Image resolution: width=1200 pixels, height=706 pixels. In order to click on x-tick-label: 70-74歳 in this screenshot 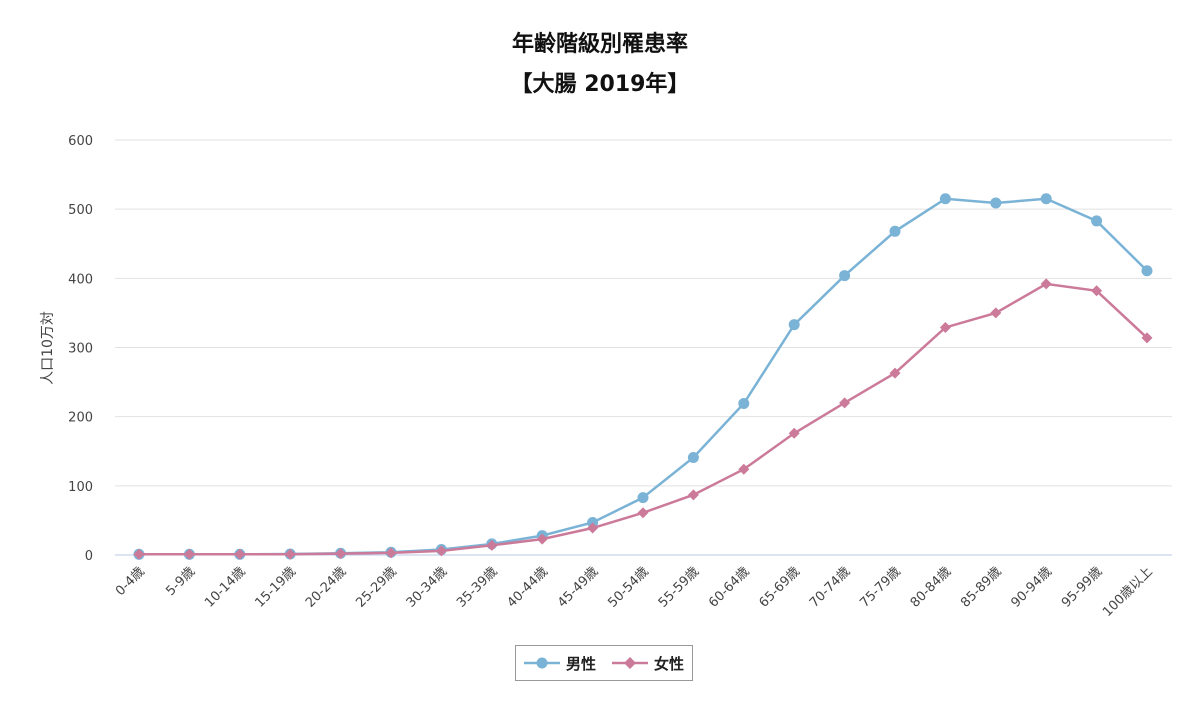, I will do `click(830, 587)`.